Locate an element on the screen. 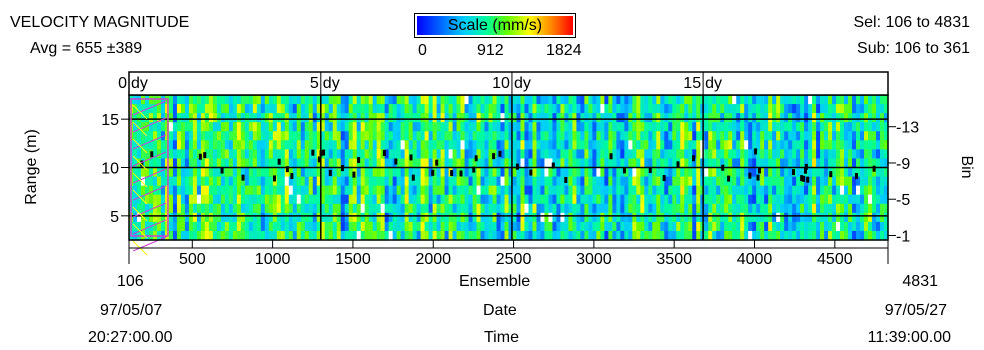 Image resolution: width=984 pixels, height=350 pixels. flagged-cell is located at coordinates (729, 178).